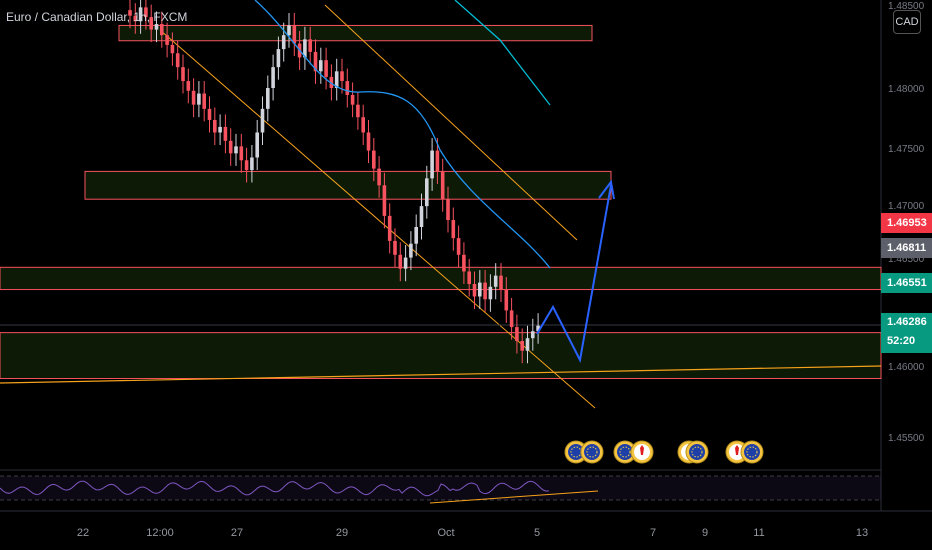  What do you see at coordinates (574, 274) in the screenshot?
I see `projection-path` at bounding box center [574, 274].